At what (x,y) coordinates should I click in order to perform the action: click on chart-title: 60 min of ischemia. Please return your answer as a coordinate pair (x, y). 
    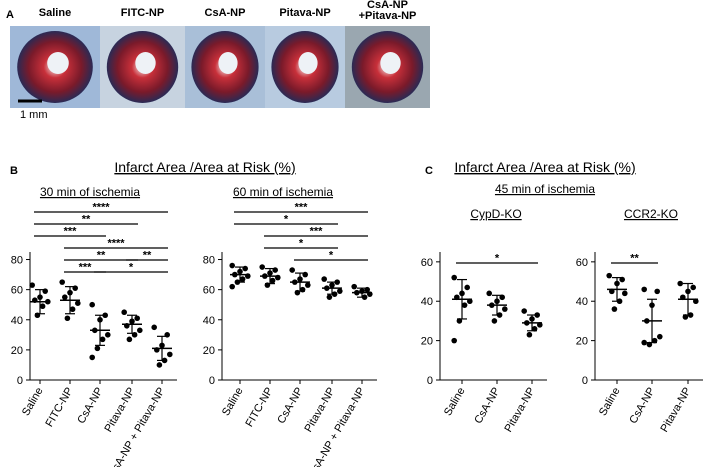
    Looking at the image, I should click on (283, 192).